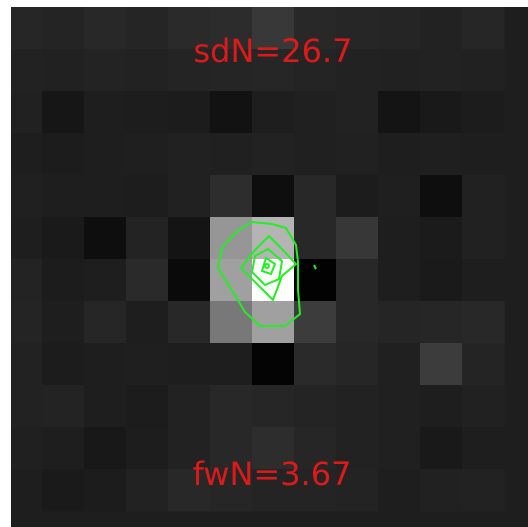 Image resolution: width=528 pixels, height=527 pixels. I want to click on frame-left-border, so click(5, 263).